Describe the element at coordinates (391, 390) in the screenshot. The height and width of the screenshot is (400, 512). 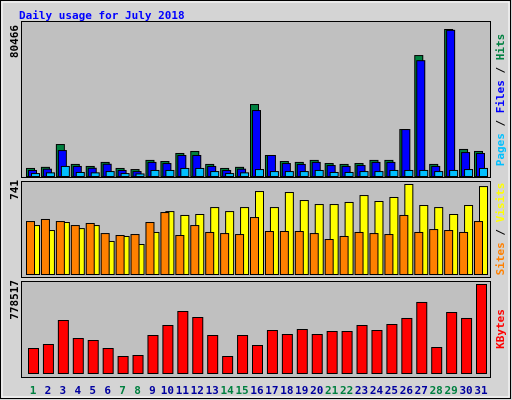
I see `x-tick-label: 25` at that location.